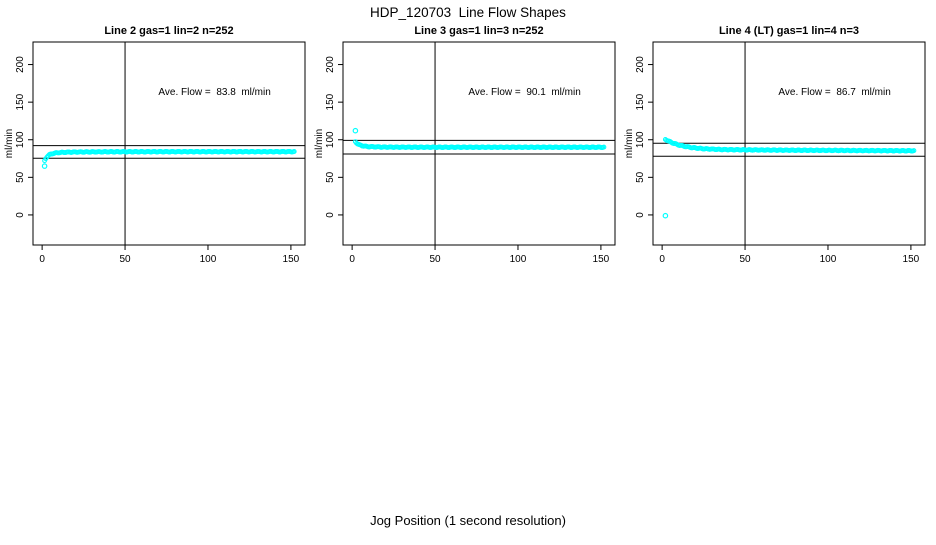  I want to click on panel-title: Line 2 gas=1 lin=2 n=252, so click(168, 31).